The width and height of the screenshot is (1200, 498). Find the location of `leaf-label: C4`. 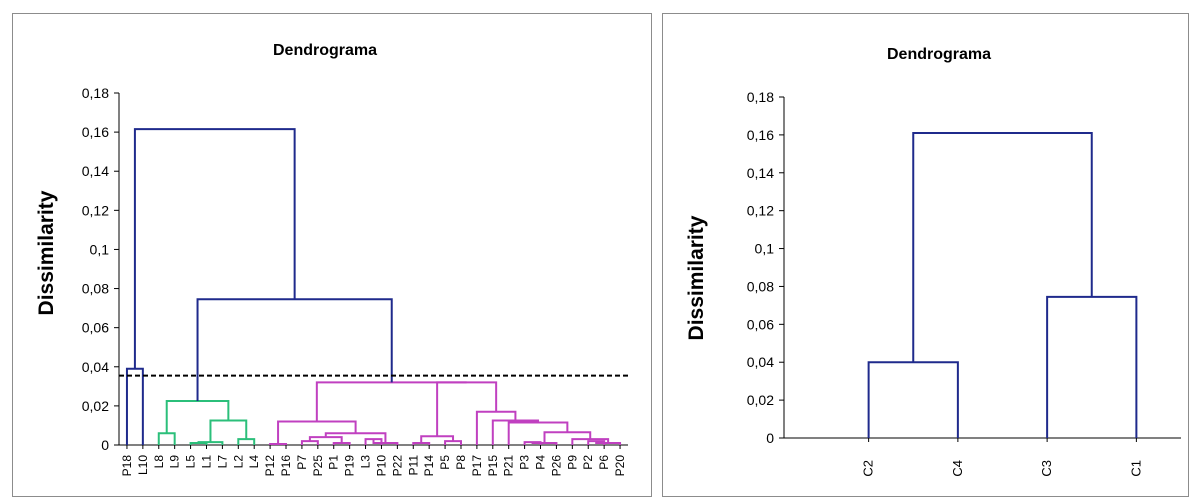

leaf-label: C4 is located at coordinates (957, 468).